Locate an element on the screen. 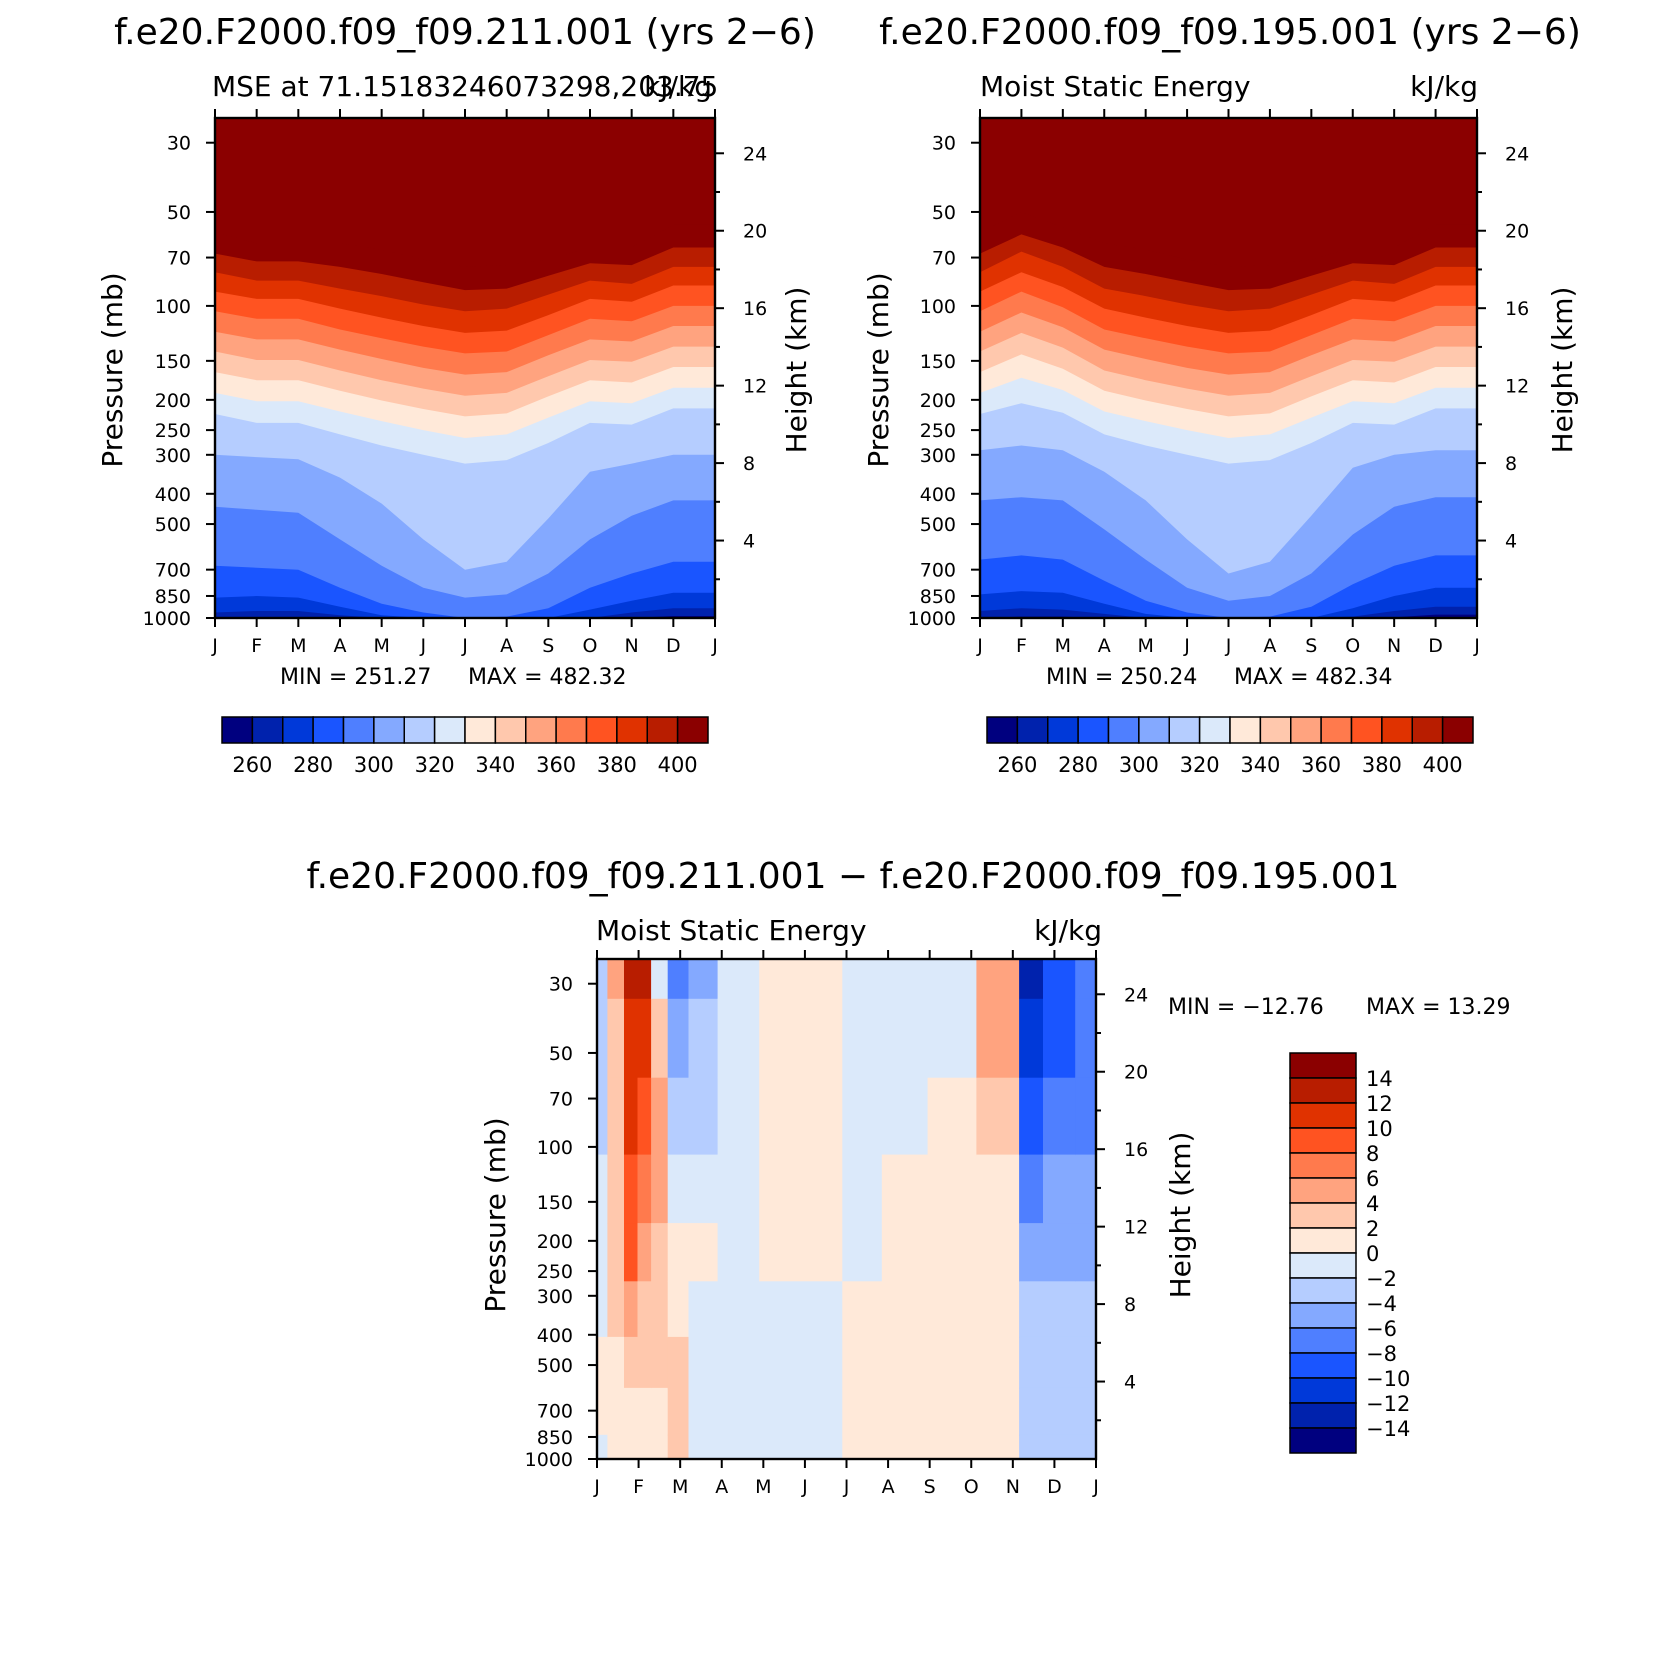 The height and width of the screenshot is (1680, 1680). min-label: MIN = 250.24 is located at coordinates (1121, 677).